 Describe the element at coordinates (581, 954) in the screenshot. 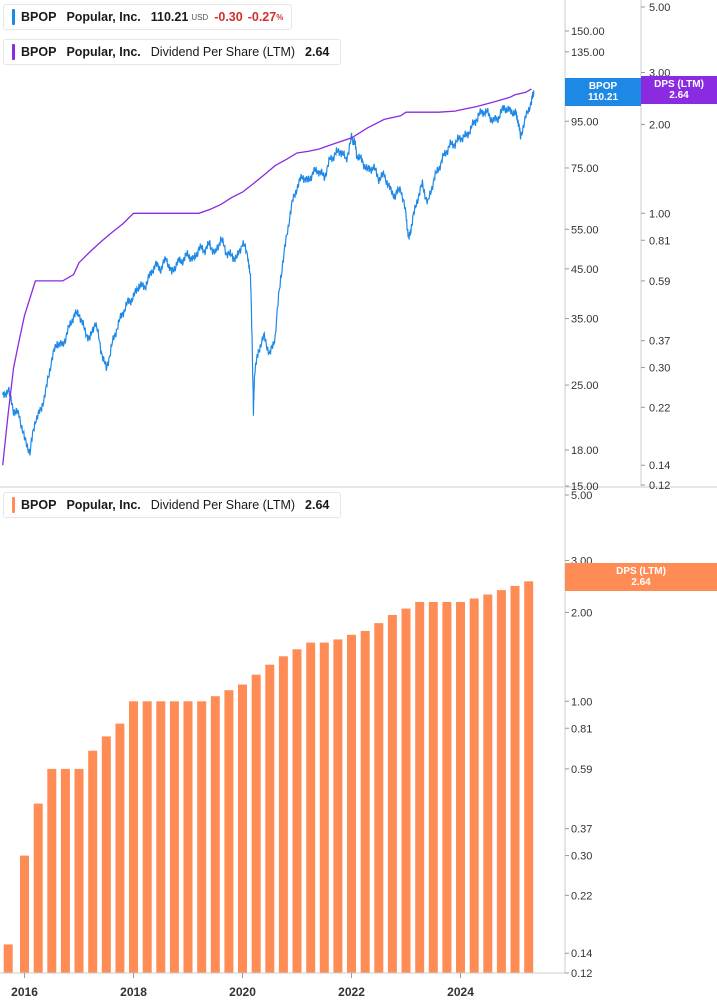

I see `dps-bottom-axis-tick-label: 0.14` at that location.